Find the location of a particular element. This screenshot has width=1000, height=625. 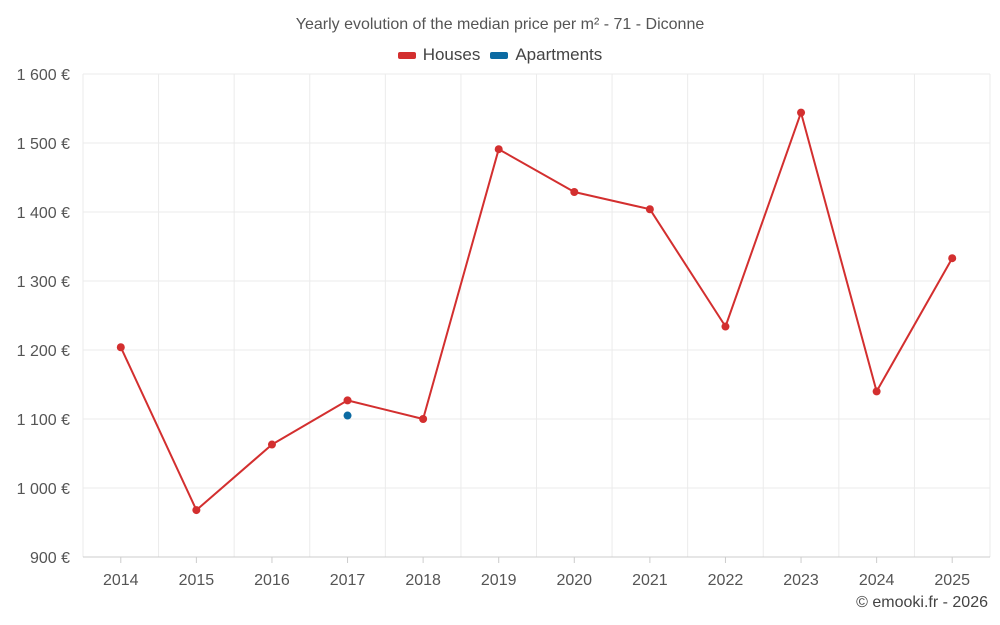

legend: Houses Apartments is located at coordinates (500, 55).